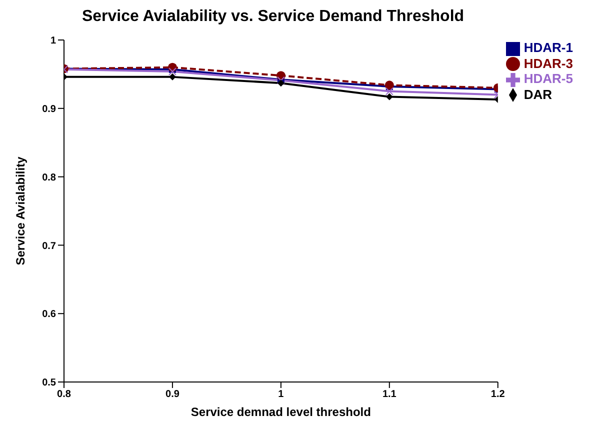 The image size is (593, 435). I want to click on y-tick-label: 0.6, so click(49, 314).